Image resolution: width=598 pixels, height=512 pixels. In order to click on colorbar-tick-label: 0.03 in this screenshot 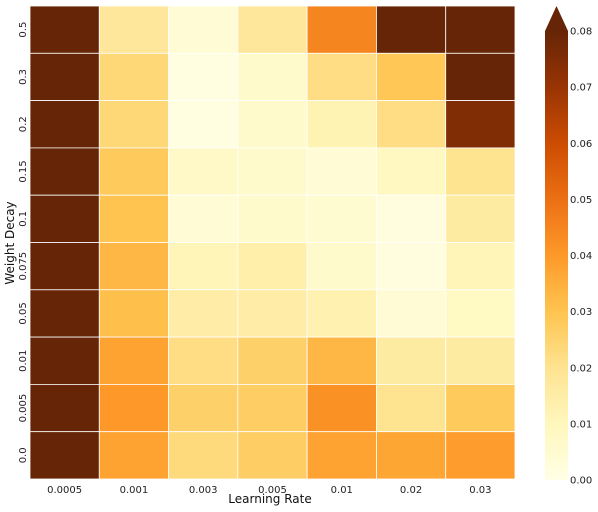, I will do `click(581, 312)`.